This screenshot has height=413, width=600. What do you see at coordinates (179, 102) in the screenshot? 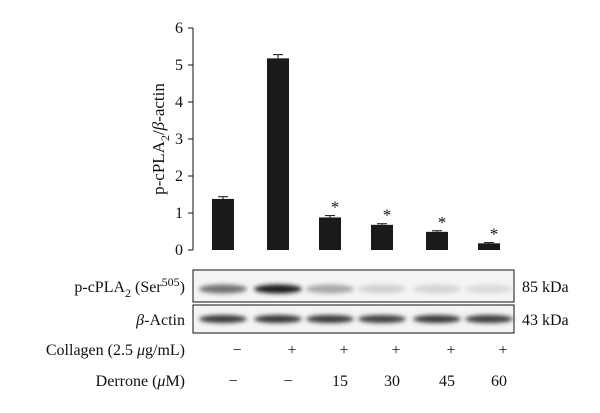
I see `y-tick-label: 4` at bounding box center [179, 102].